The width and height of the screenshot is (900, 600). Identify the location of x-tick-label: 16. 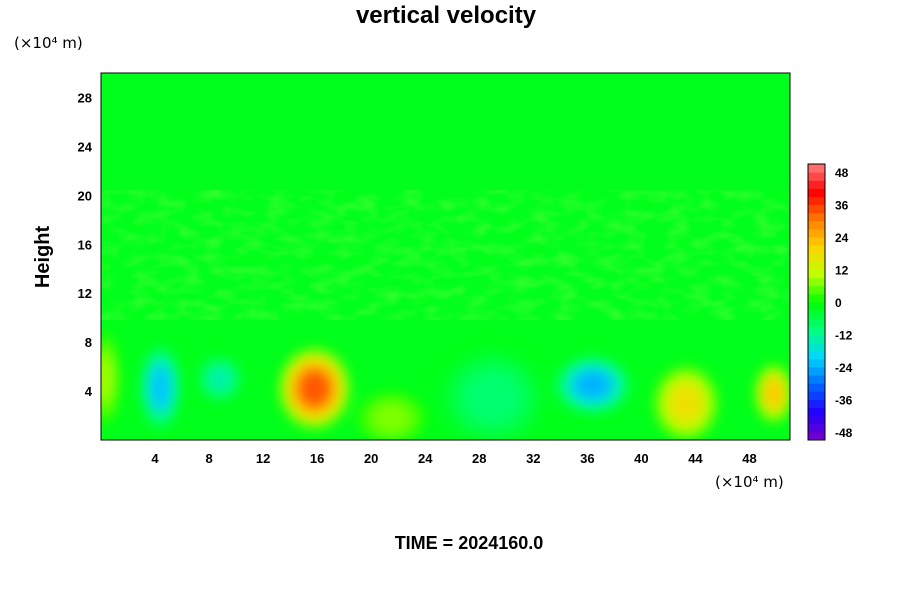
(317, 458).